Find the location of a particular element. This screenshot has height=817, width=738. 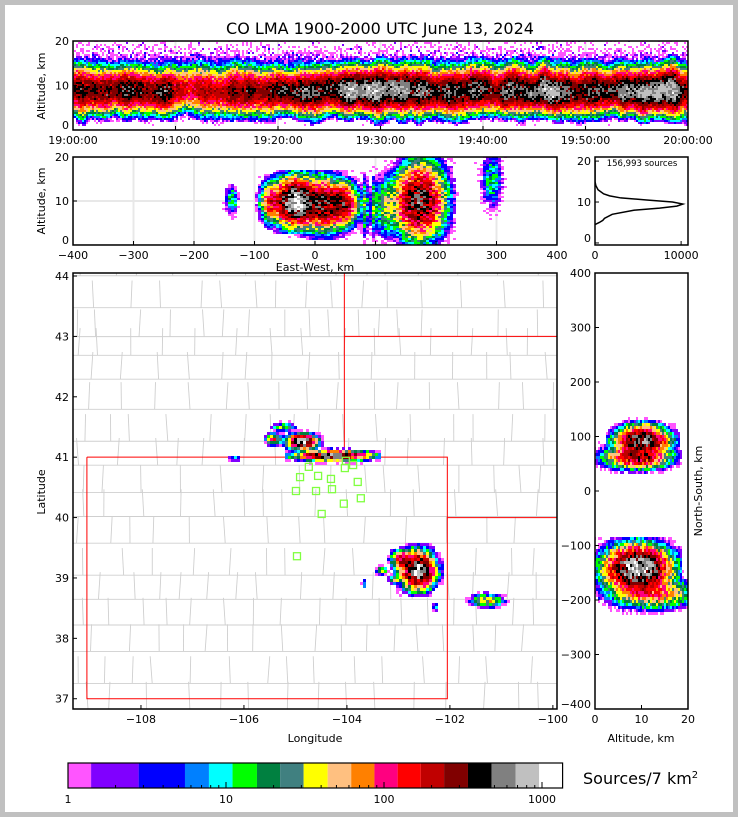

chart-title: CO LMA 1900-2000 UTC June 13, 2024 is located at coordinates (380, 28).